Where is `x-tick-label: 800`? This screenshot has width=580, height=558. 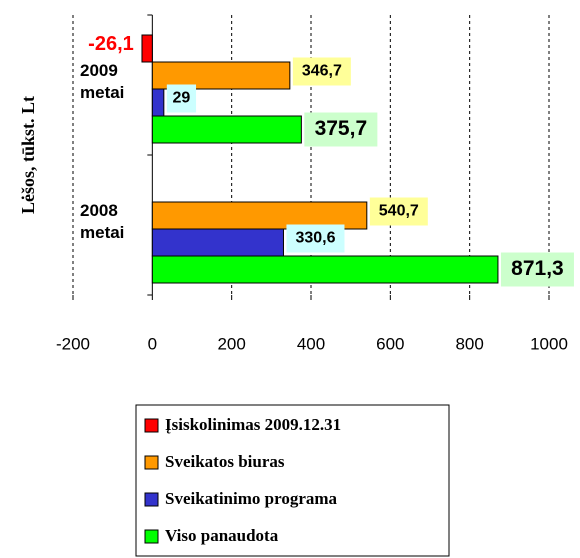
x-tick-label: 800 is located at coordinates (469, 343).